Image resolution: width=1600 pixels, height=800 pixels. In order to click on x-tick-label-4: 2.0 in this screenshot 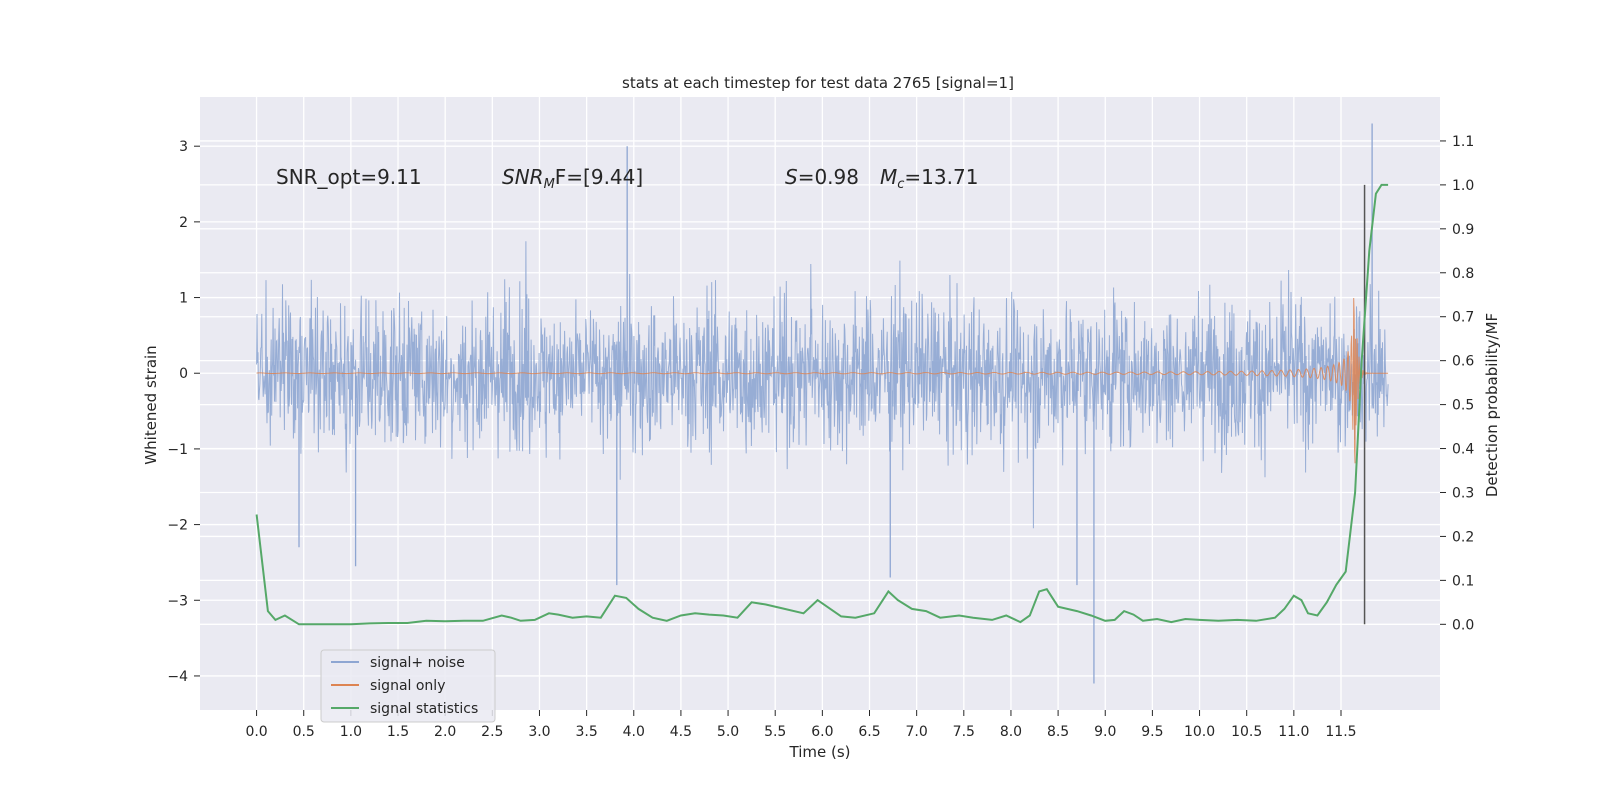, I will do `click(445, 732)`.